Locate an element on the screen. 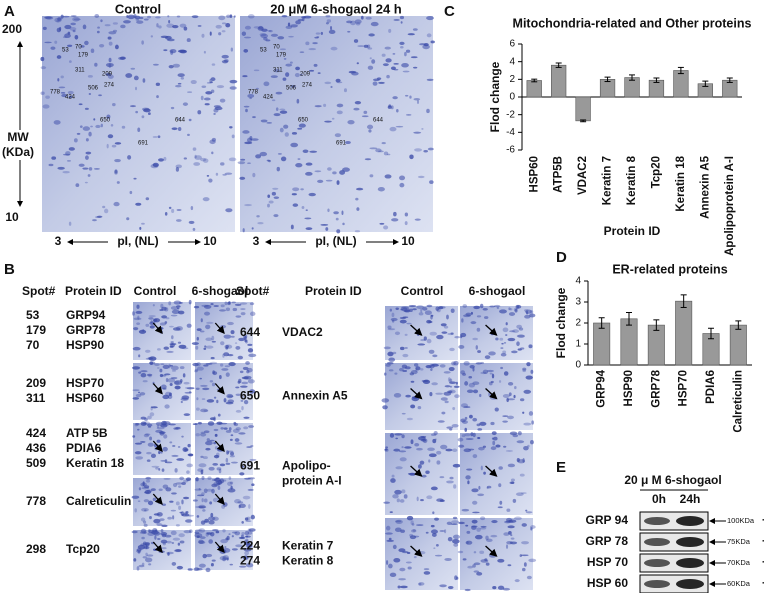  spot-label: 506 is located at coordinates (93, 89).